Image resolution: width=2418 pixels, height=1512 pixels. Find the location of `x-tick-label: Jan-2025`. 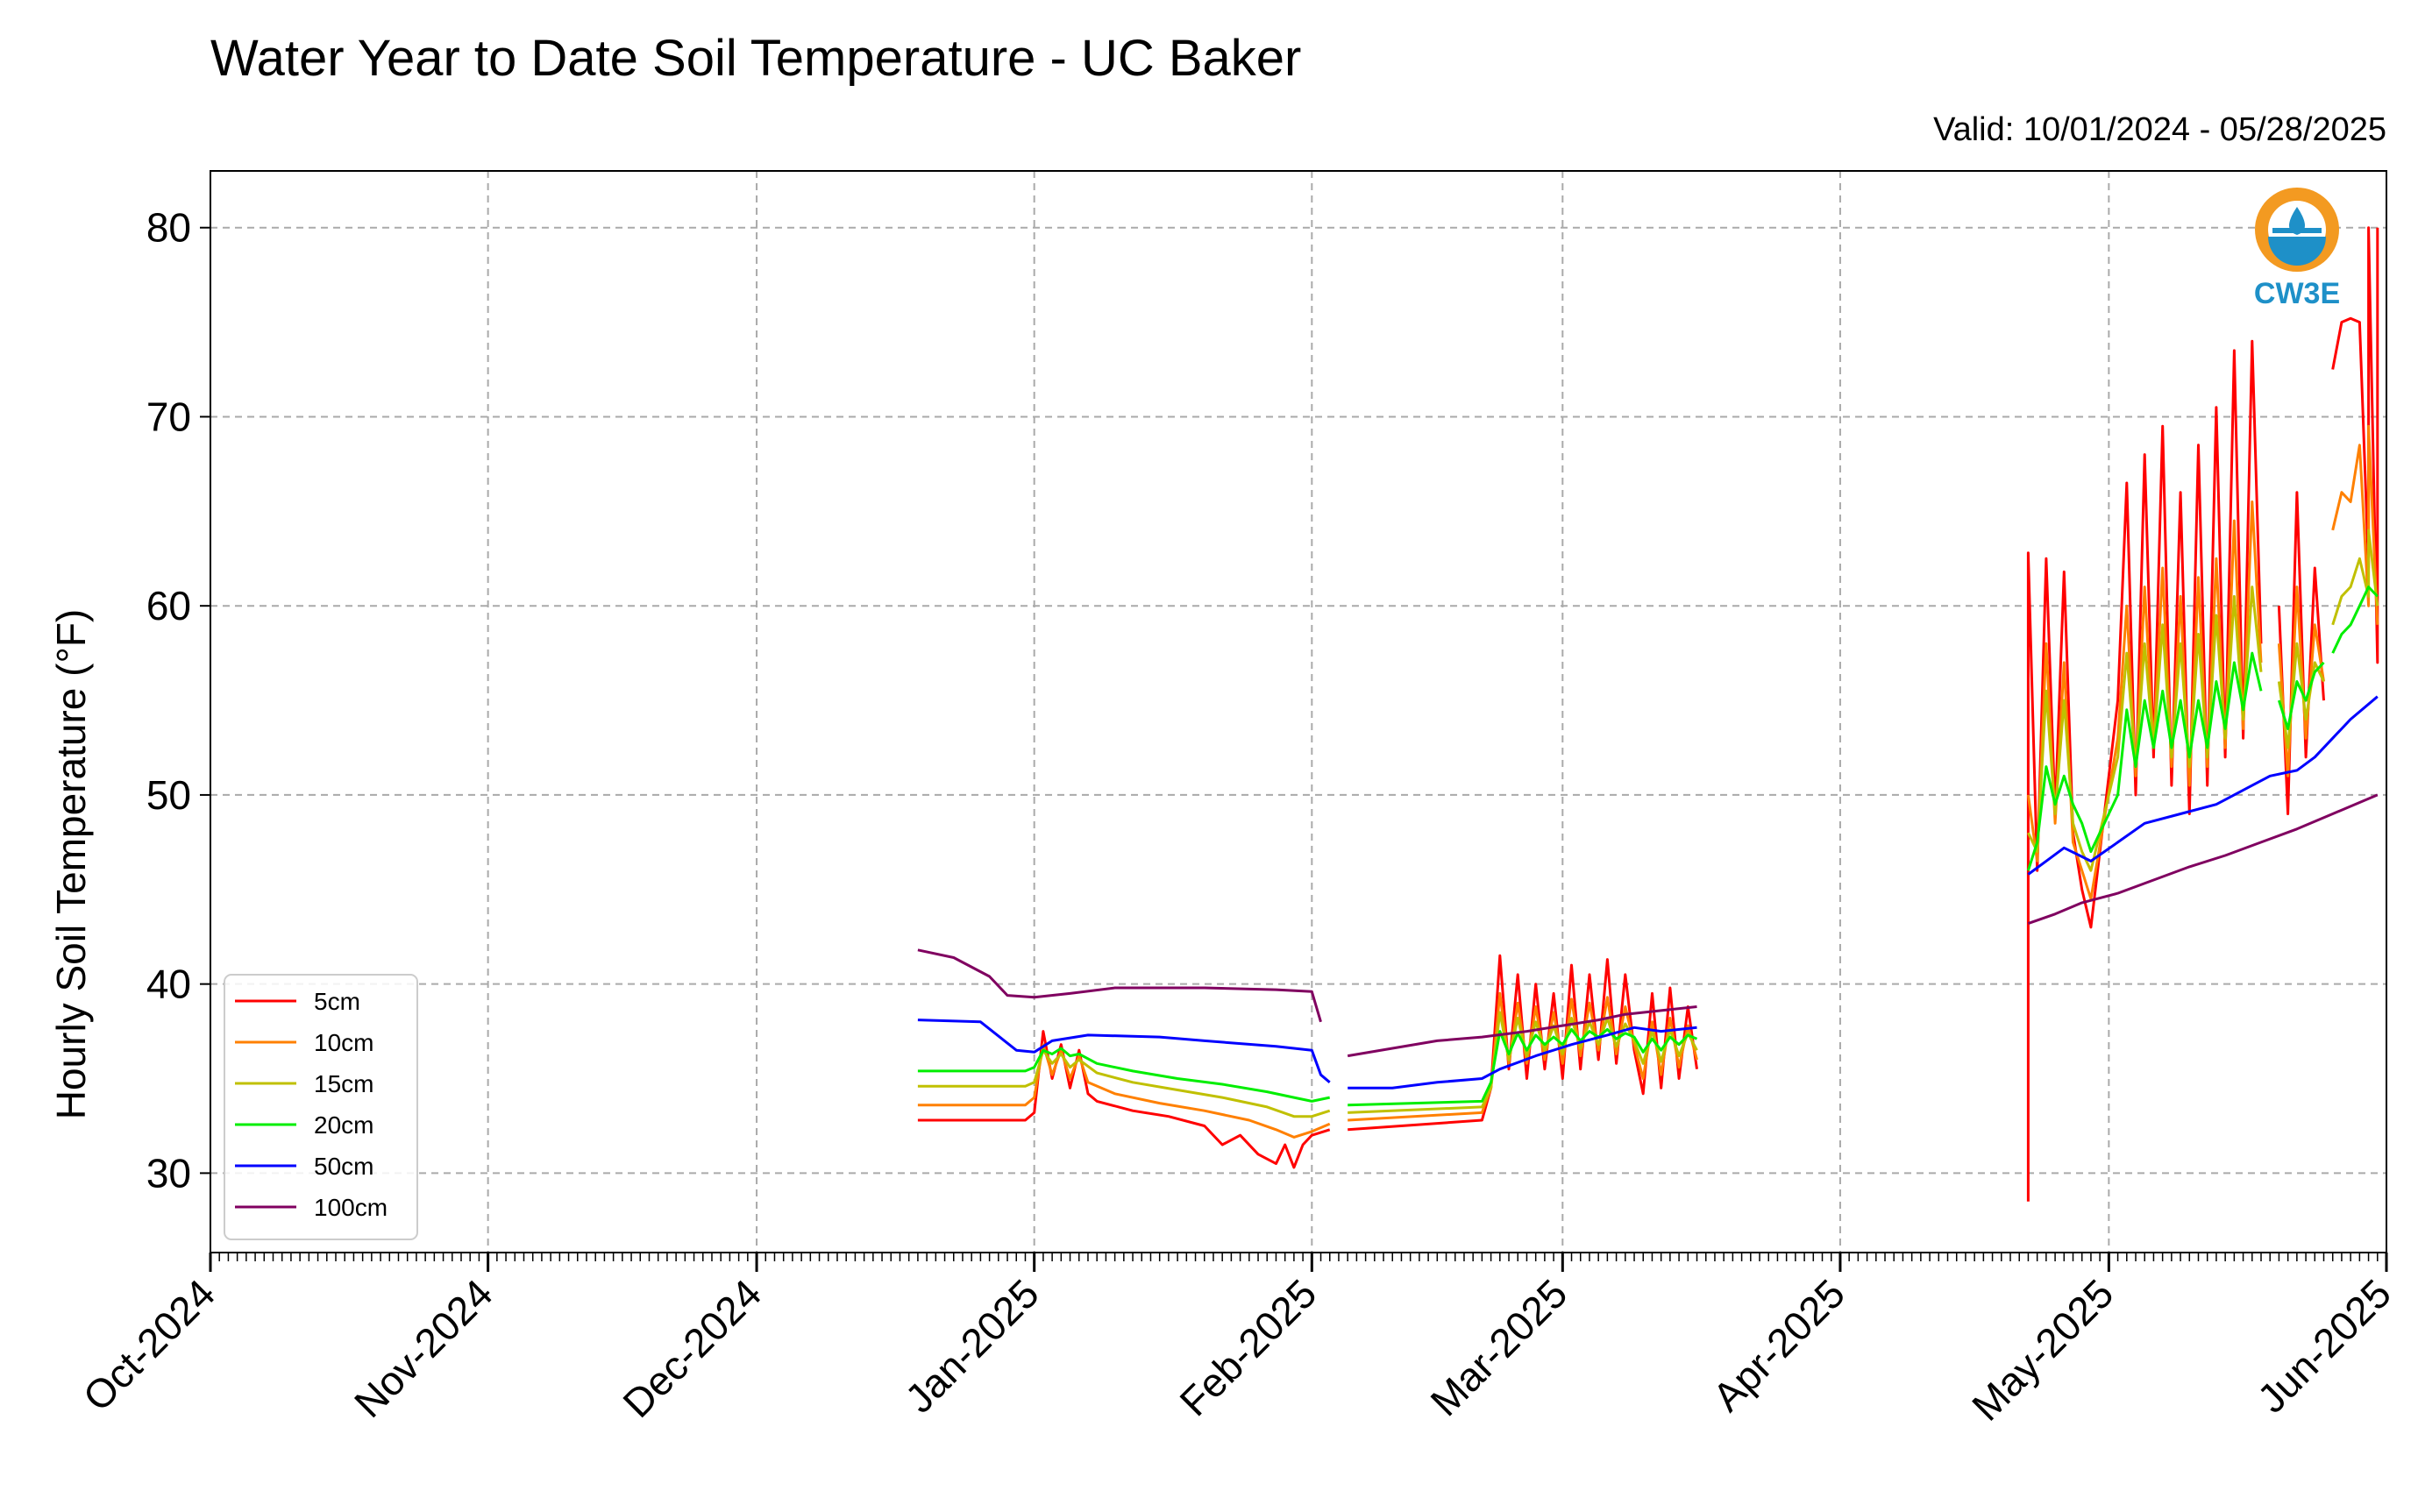

x-tick-label: Jan-2025 is located at coordinates (971, 1345).